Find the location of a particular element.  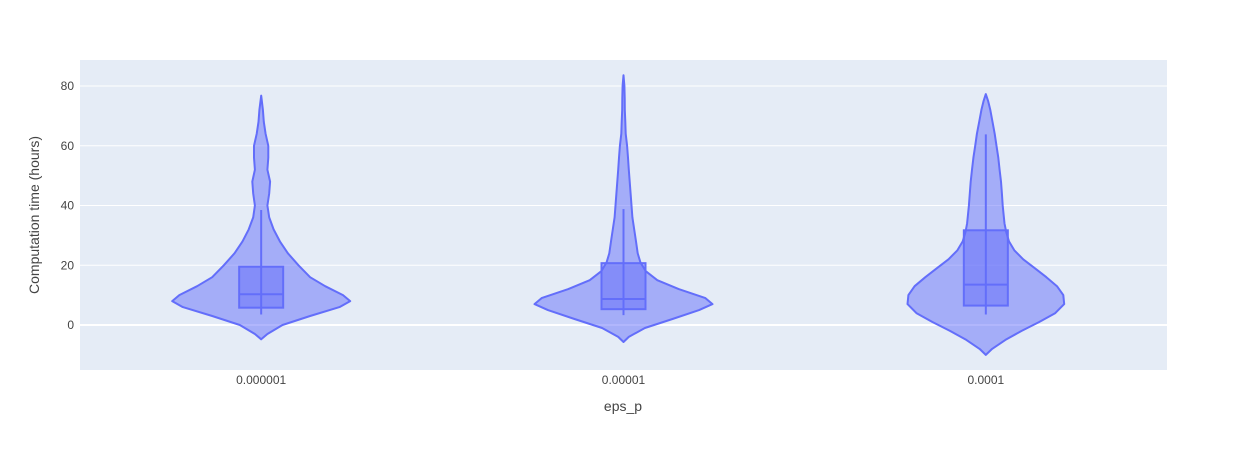

y-tick-labels: 0 20 40 60 80 is located at coordinates (68, 205).